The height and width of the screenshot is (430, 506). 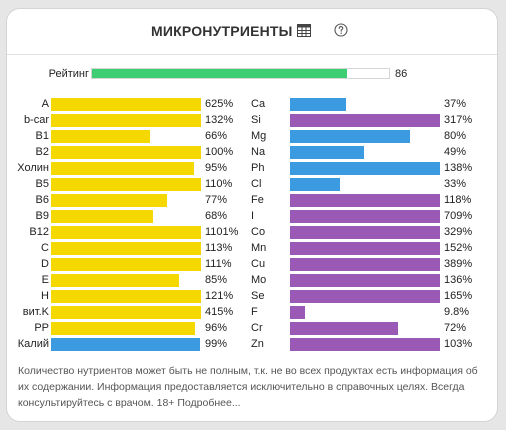 I want to click on nutrient-percent: 68%, so click(x=216, y=216).